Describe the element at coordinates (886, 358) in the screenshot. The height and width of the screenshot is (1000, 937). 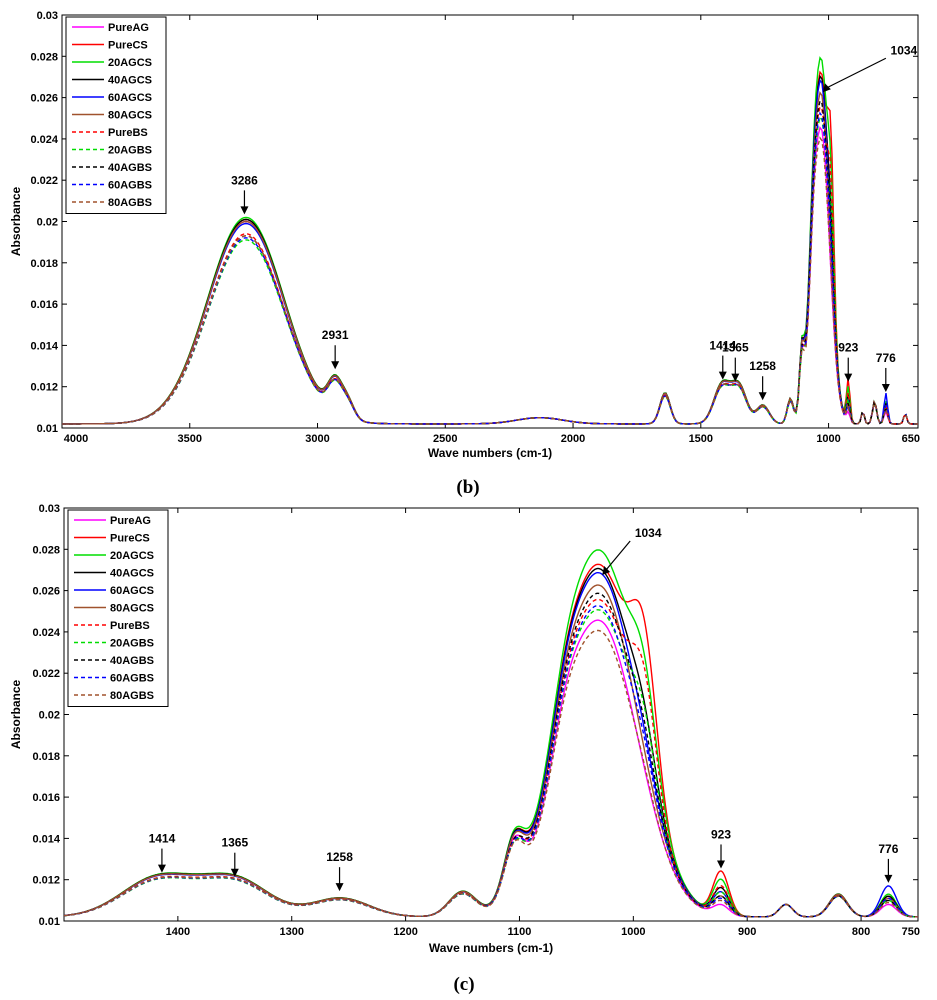
I see `annotation-label: 776` at that location.